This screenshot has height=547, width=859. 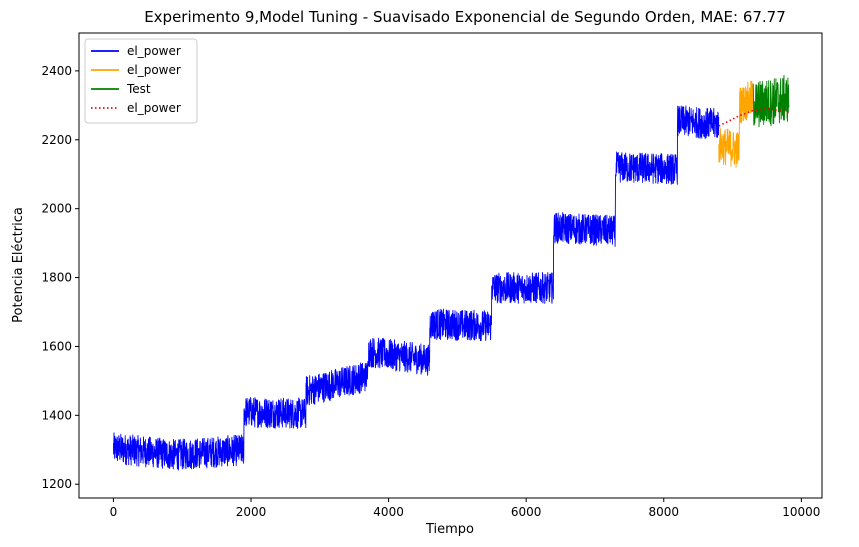 I want to click on y-axis: 1200 1400 1600 1800 2000 2200 2400, so click(x=60, y=277).